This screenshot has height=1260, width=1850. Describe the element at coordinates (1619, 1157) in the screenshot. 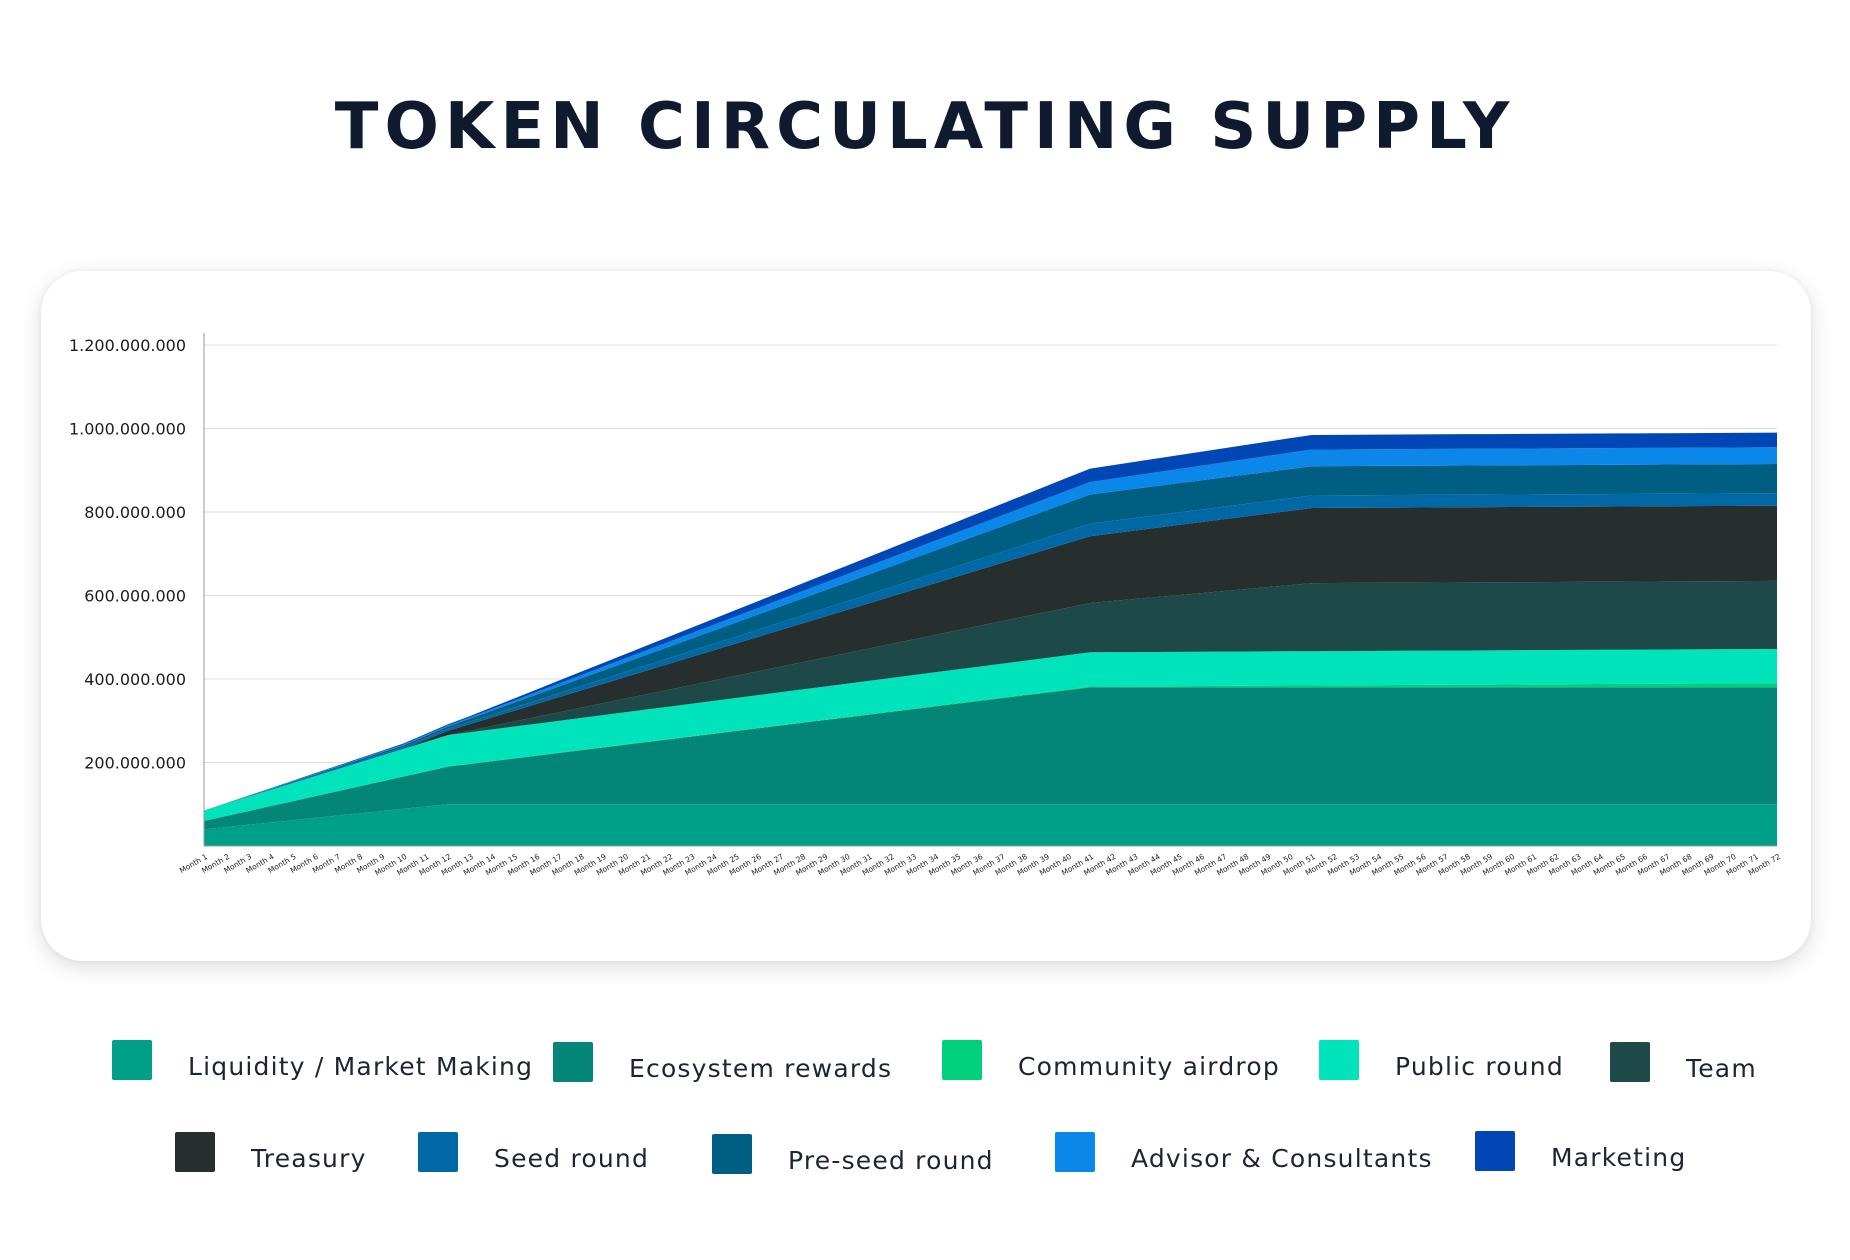

I see `legend-label: Marketing` at that location.